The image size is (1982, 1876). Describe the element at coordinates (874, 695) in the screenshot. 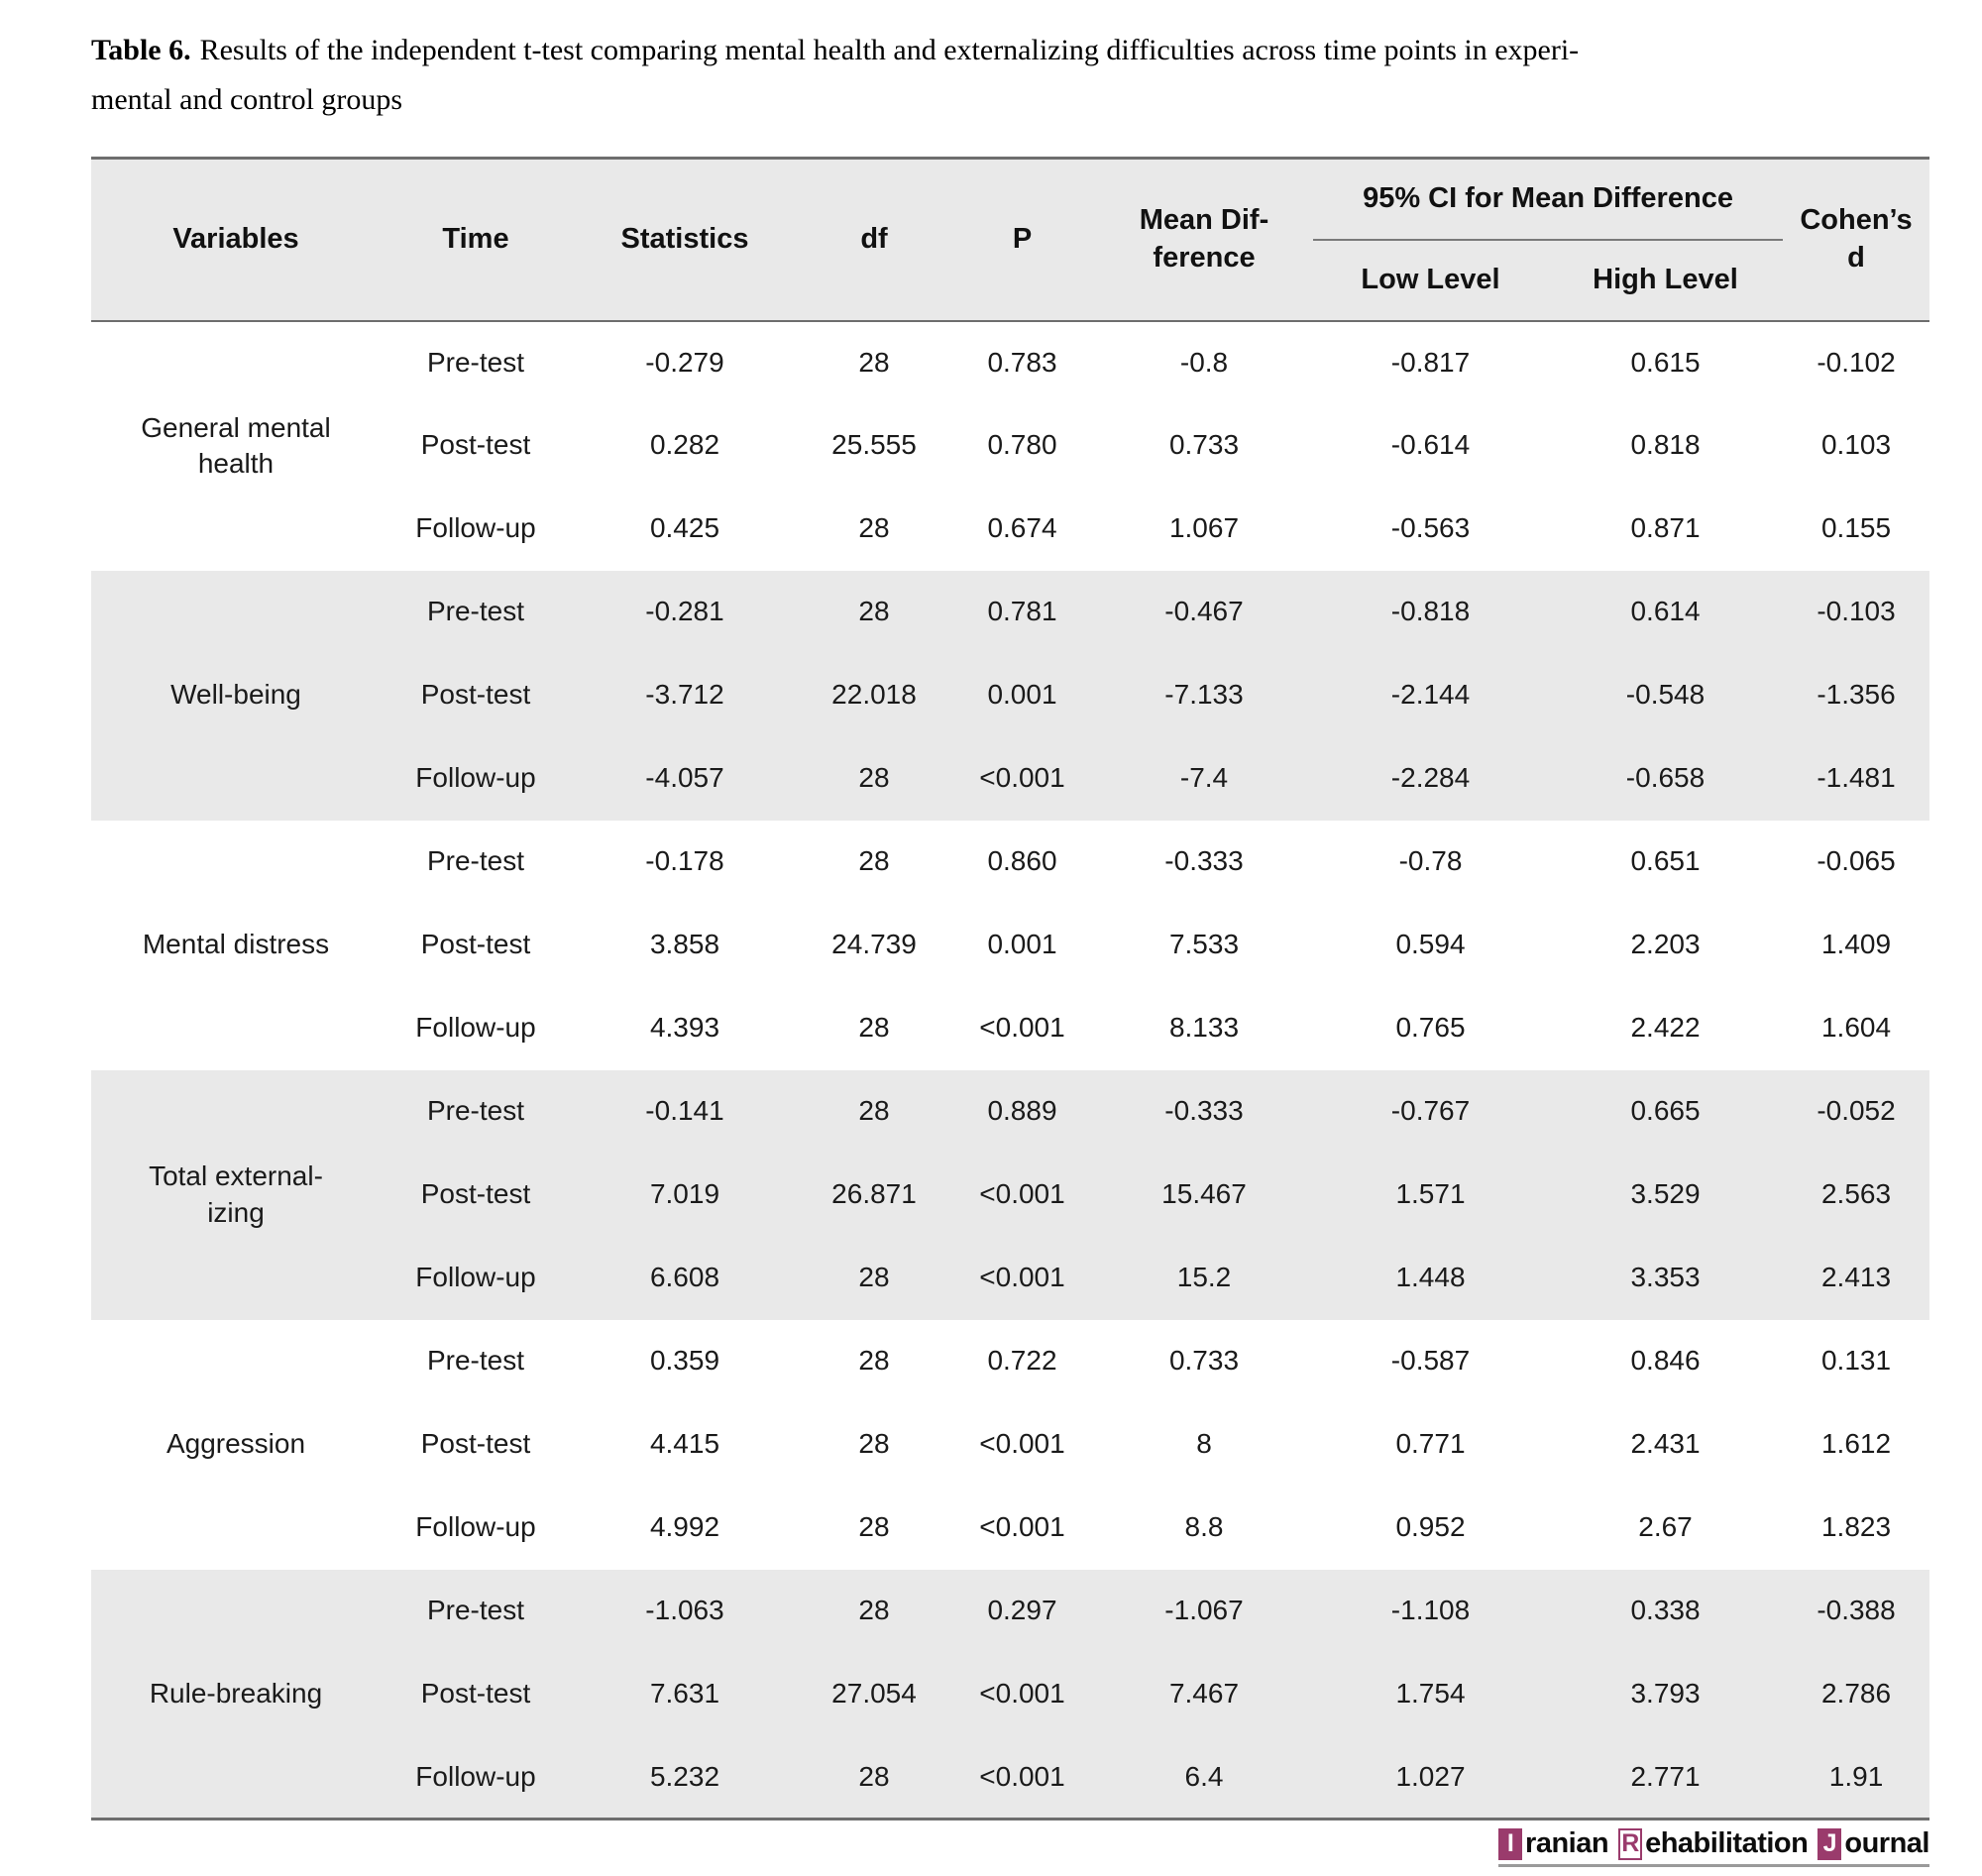

I see `df-cell: 22.018` at that location.